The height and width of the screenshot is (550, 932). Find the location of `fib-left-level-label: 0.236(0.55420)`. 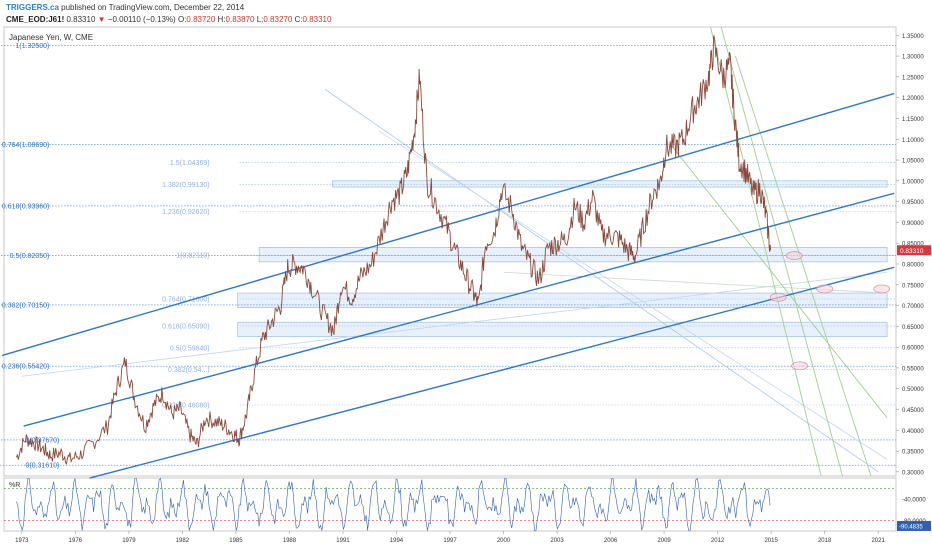

fib-left-level-label: 0.236(0.55420) is located at coordinates (25, 367).